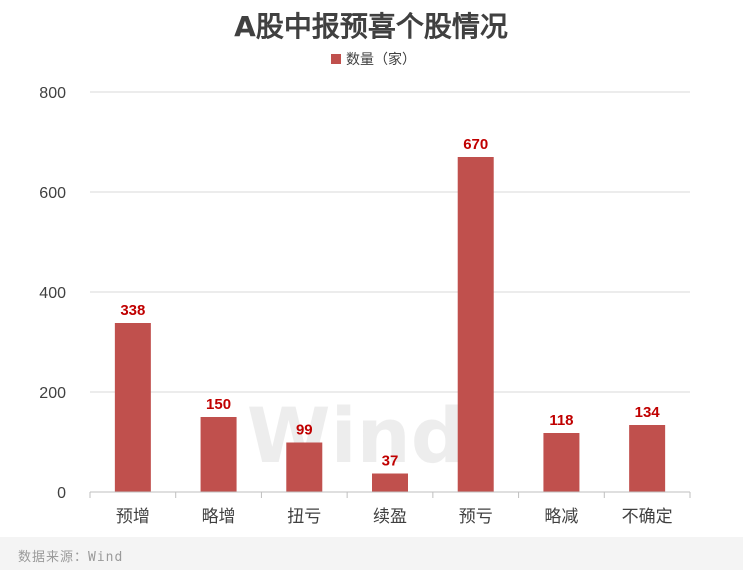 The image size is (743, 570). I want to click on x-tick-label: 略增, so click(219, 517).